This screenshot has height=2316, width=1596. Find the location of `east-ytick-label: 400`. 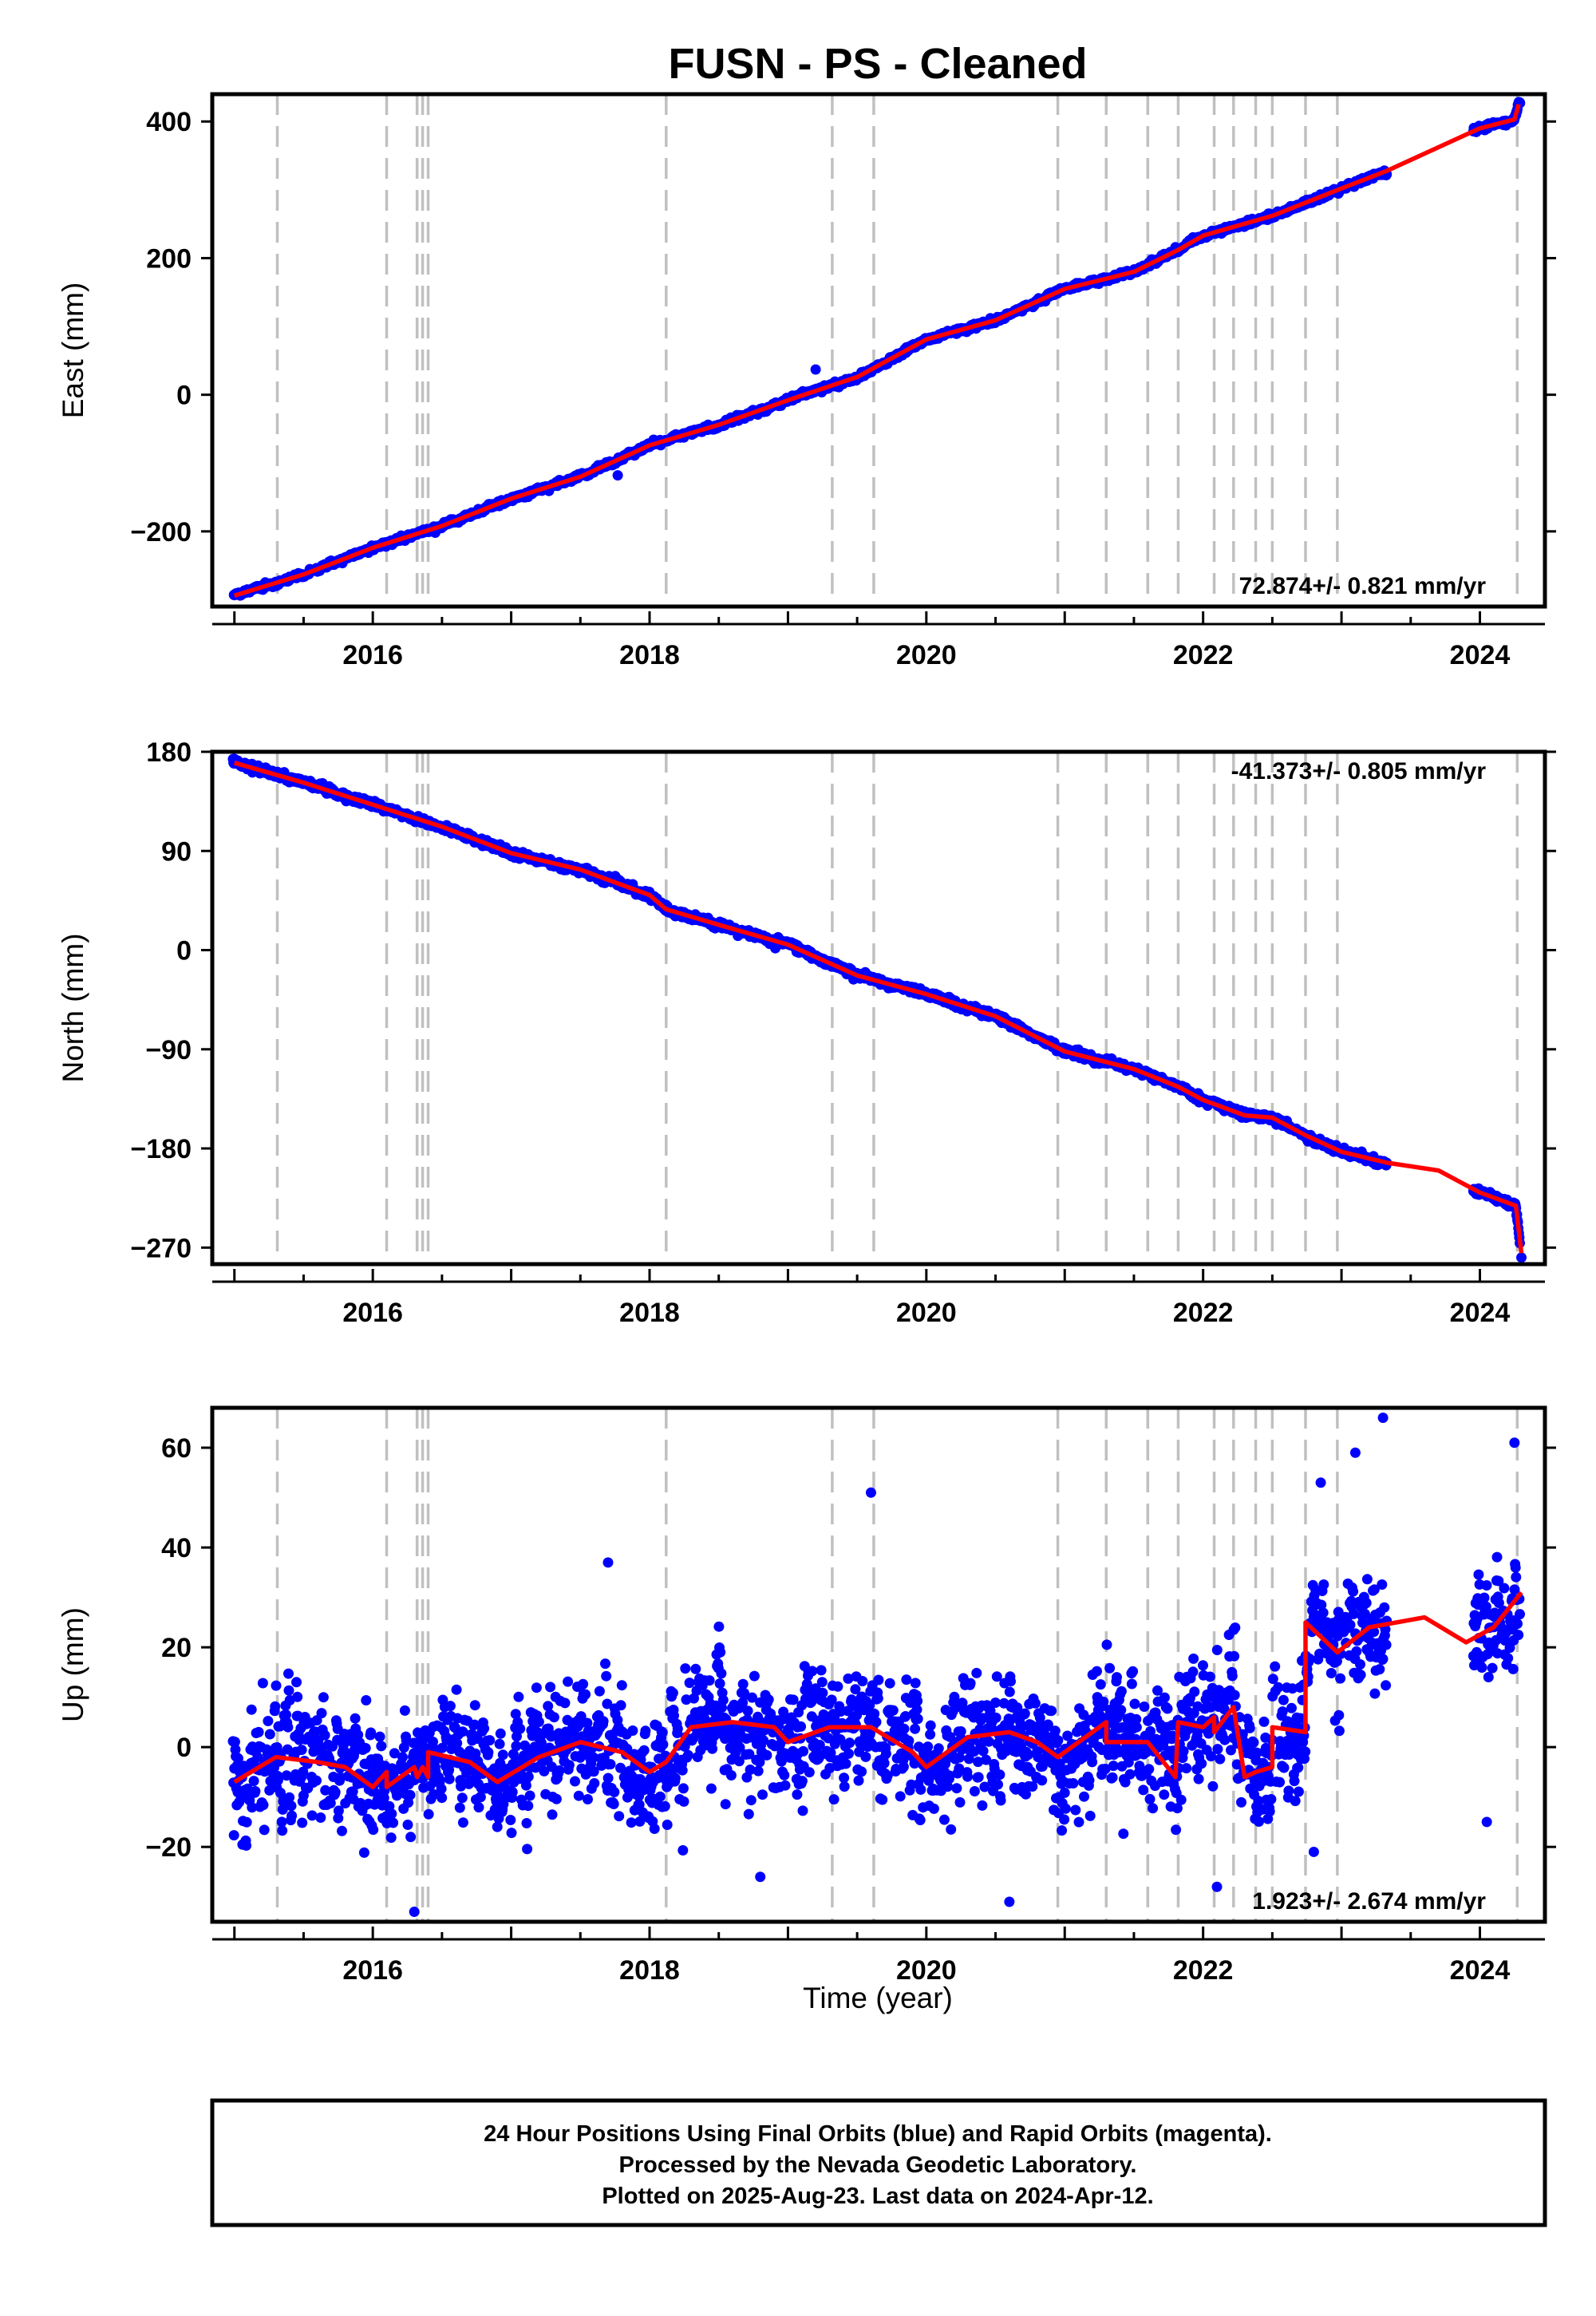

east-ytick-label: 400 is located at coordinates (169, 122).